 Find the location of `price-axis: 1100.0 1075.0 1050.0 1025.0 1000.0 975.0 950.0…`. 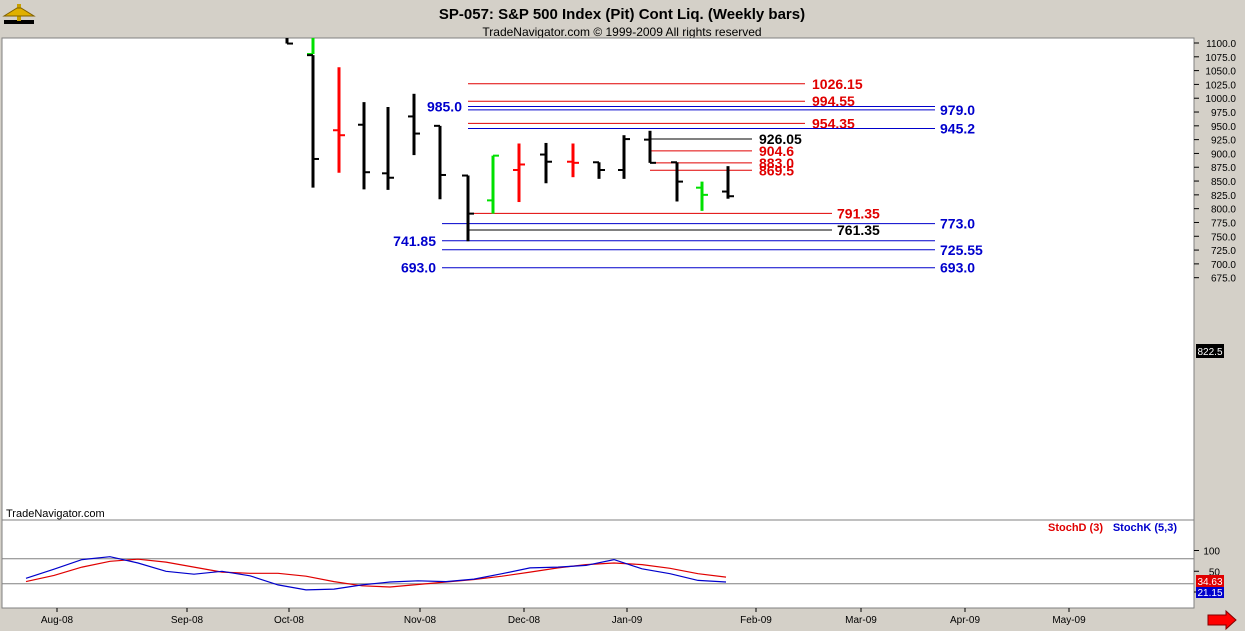

price-axis: 1100.0 1075.0 1050.0 1025.0 1000.0 975.0 950.0… is located at coordinates (1215, 162).